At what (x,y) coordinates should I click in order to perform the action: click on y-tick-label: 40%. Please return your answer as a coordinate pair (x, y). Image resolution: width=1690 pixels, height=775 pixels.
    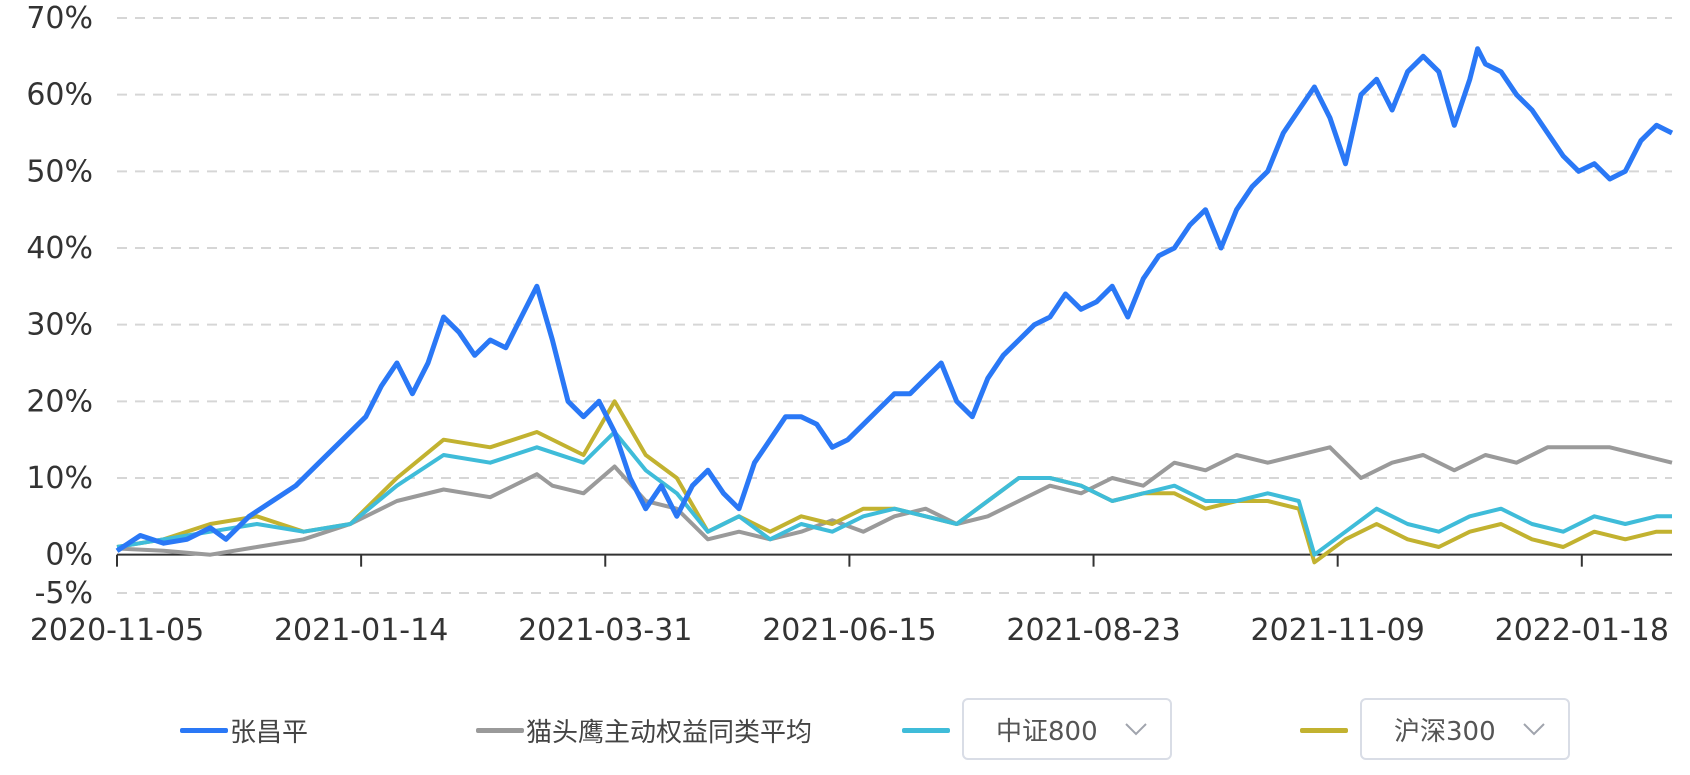
    Looking at the image, I should click on (59, 248).